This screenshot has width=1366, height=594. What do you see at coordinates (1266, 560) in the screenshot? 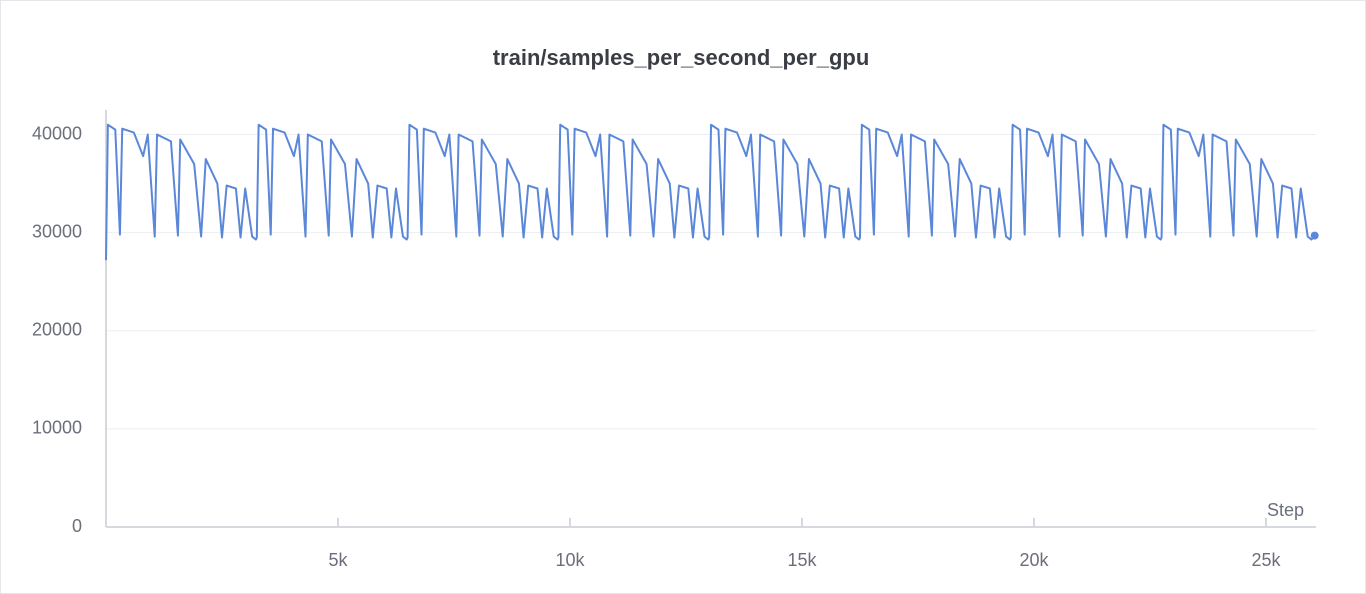
I see `x-tick-label: 25k` at bounding box center [1266, 560].